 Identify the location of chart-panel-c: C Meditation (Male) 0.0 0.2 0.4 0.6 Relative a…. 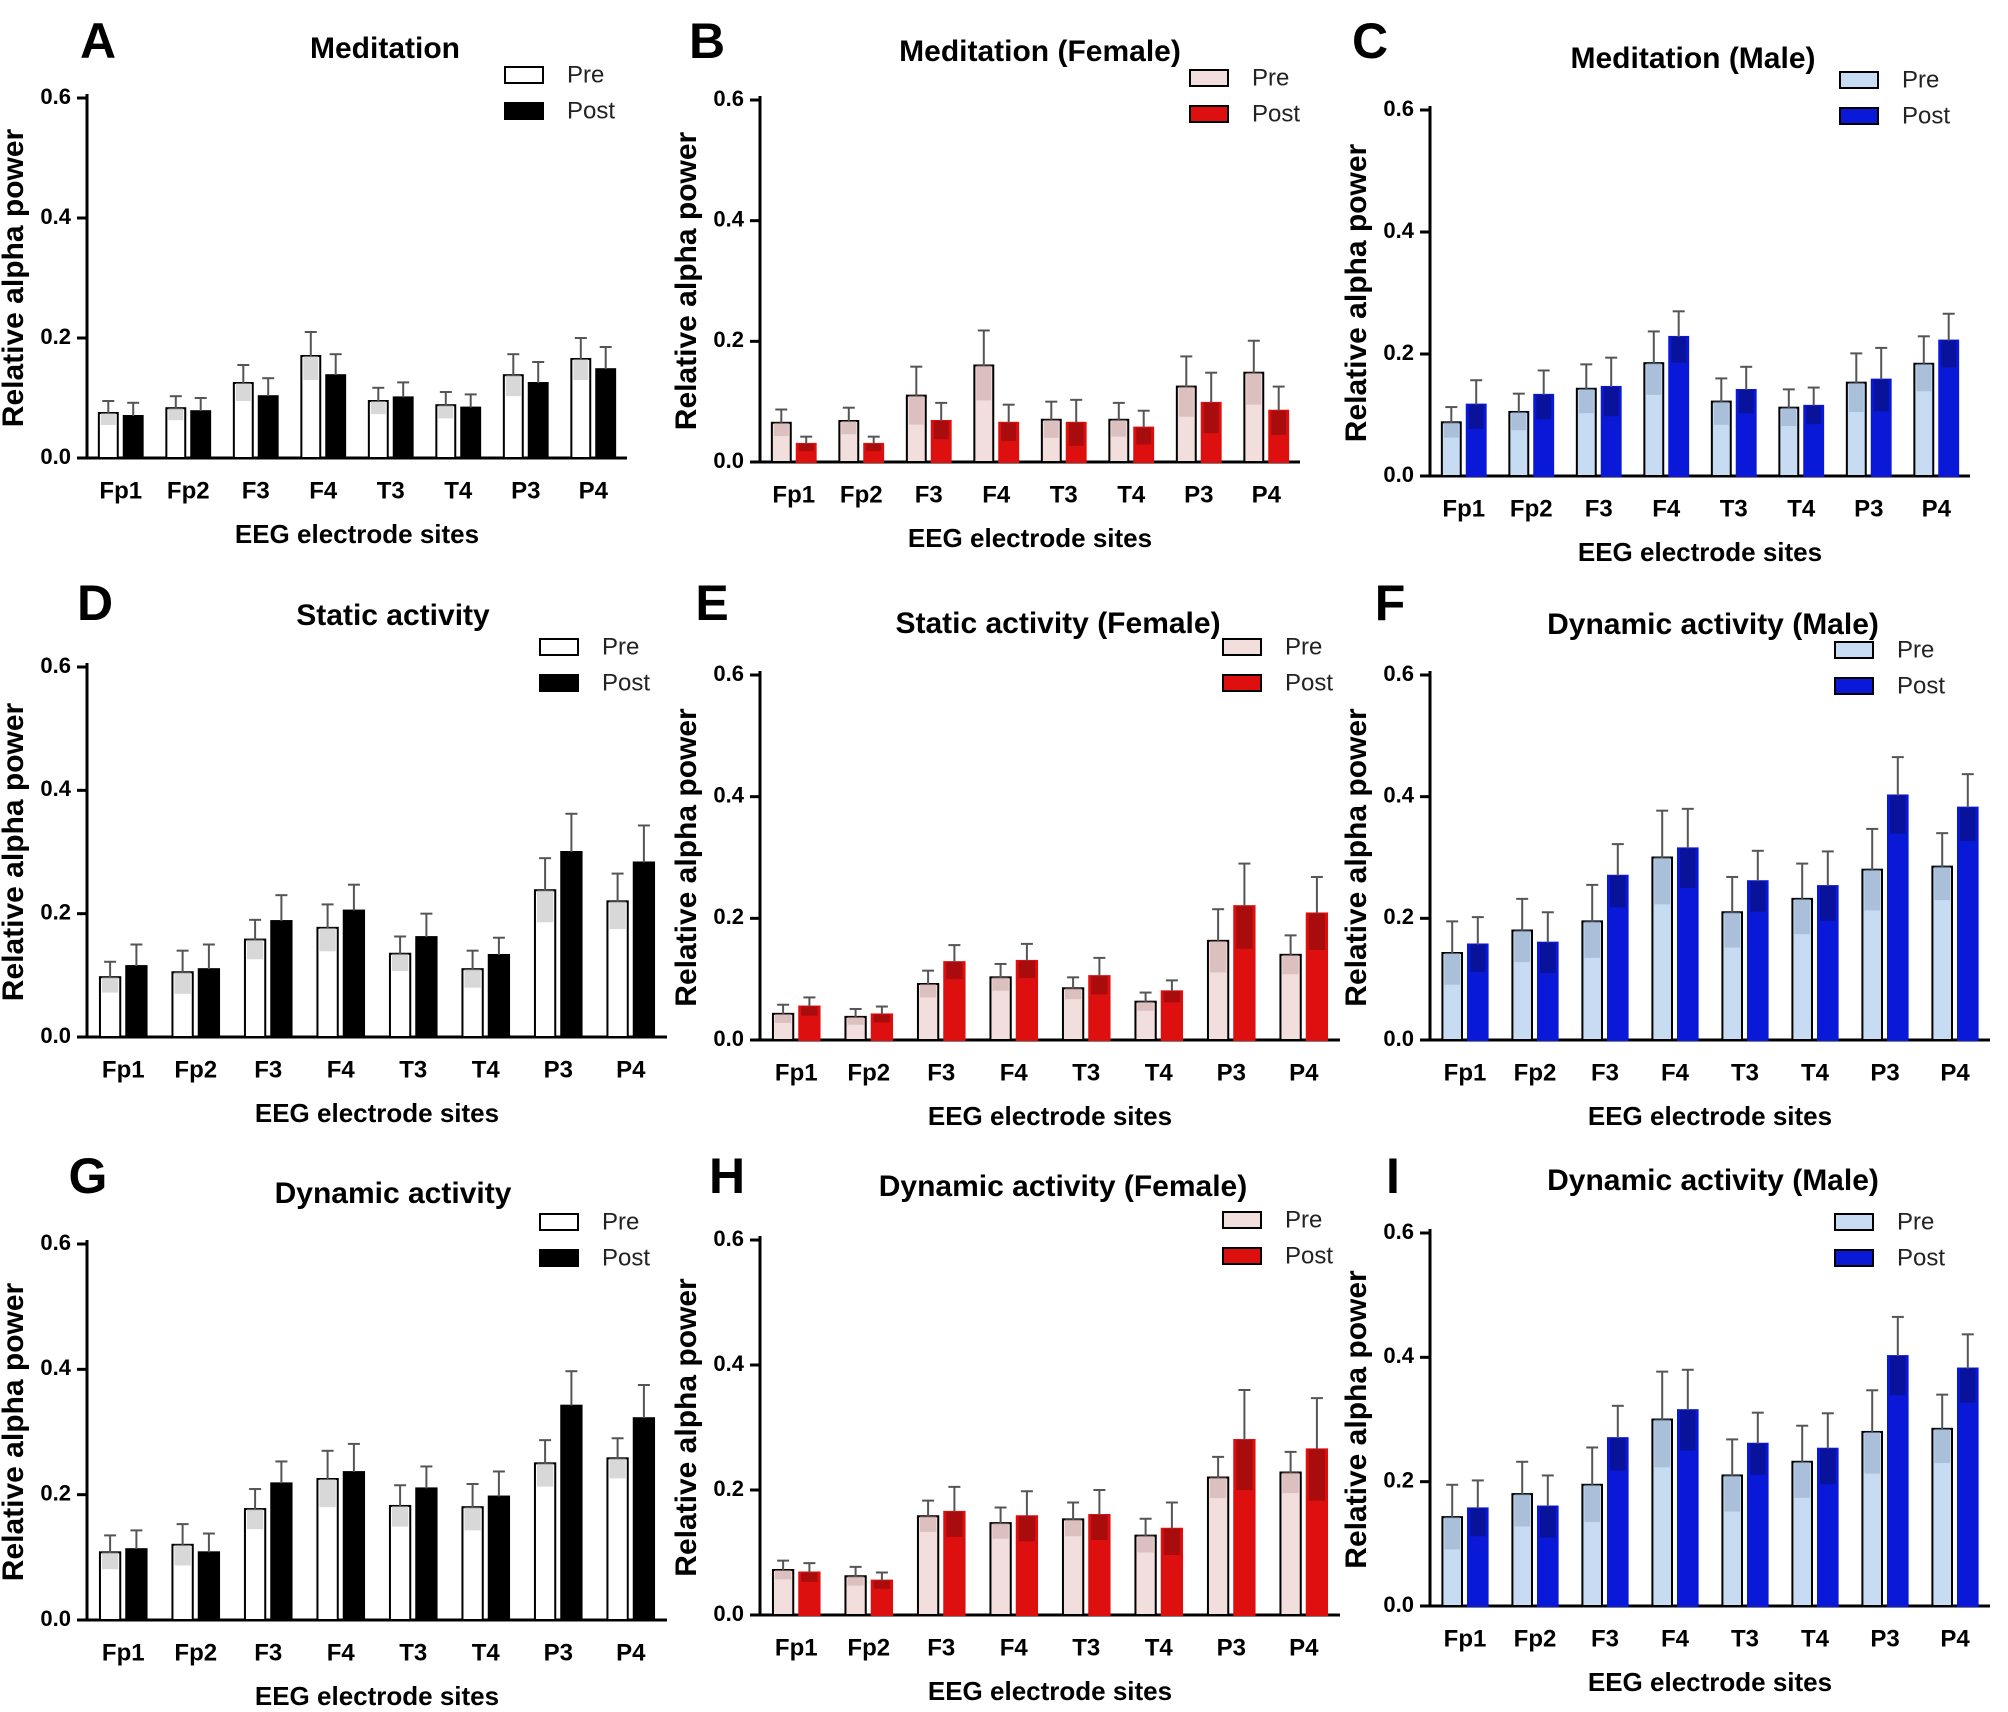
(1655, 290).